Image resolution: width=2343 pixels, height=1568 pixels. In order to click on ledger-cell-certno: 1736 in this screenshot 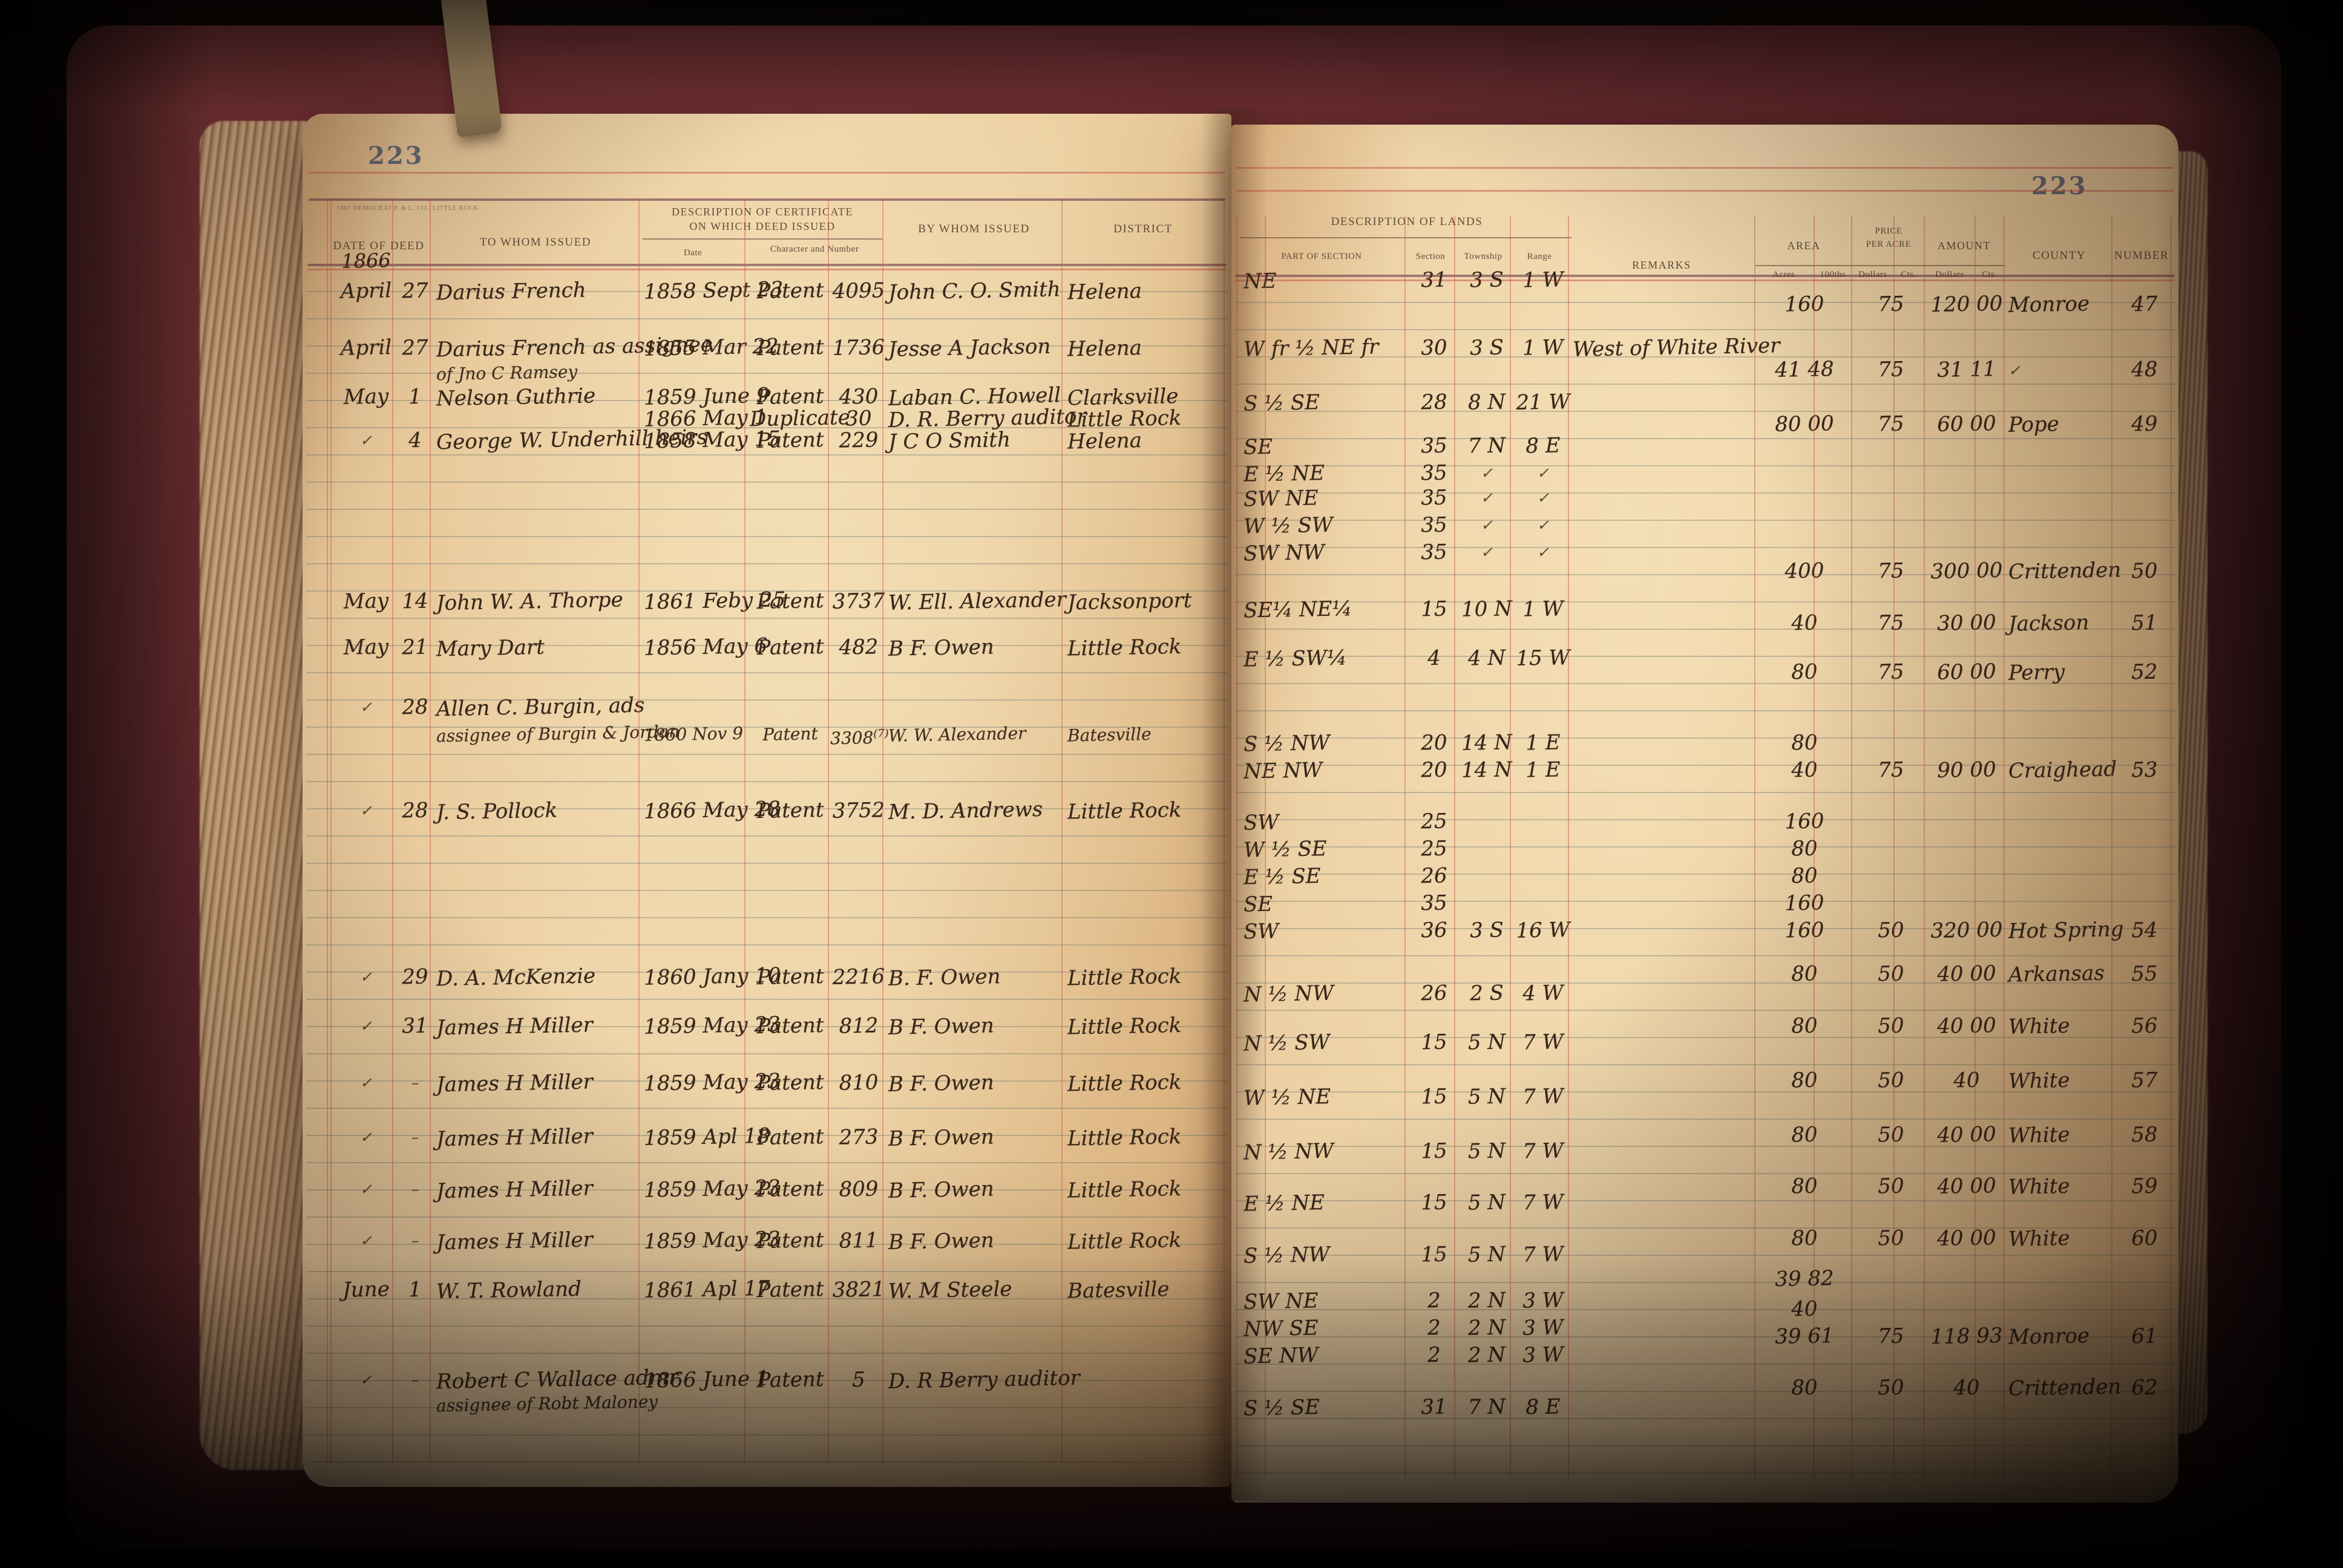, I will do `click(858, 348)`.